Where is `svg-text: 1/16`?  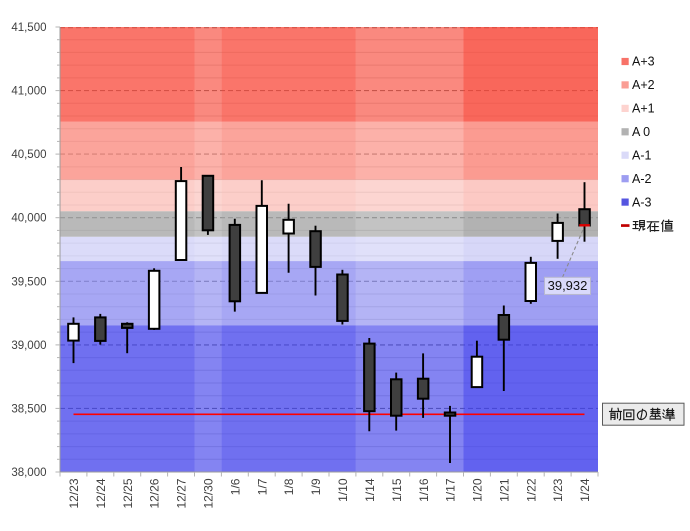 svg-text: 1/16 is located at coordinates (424, 490).